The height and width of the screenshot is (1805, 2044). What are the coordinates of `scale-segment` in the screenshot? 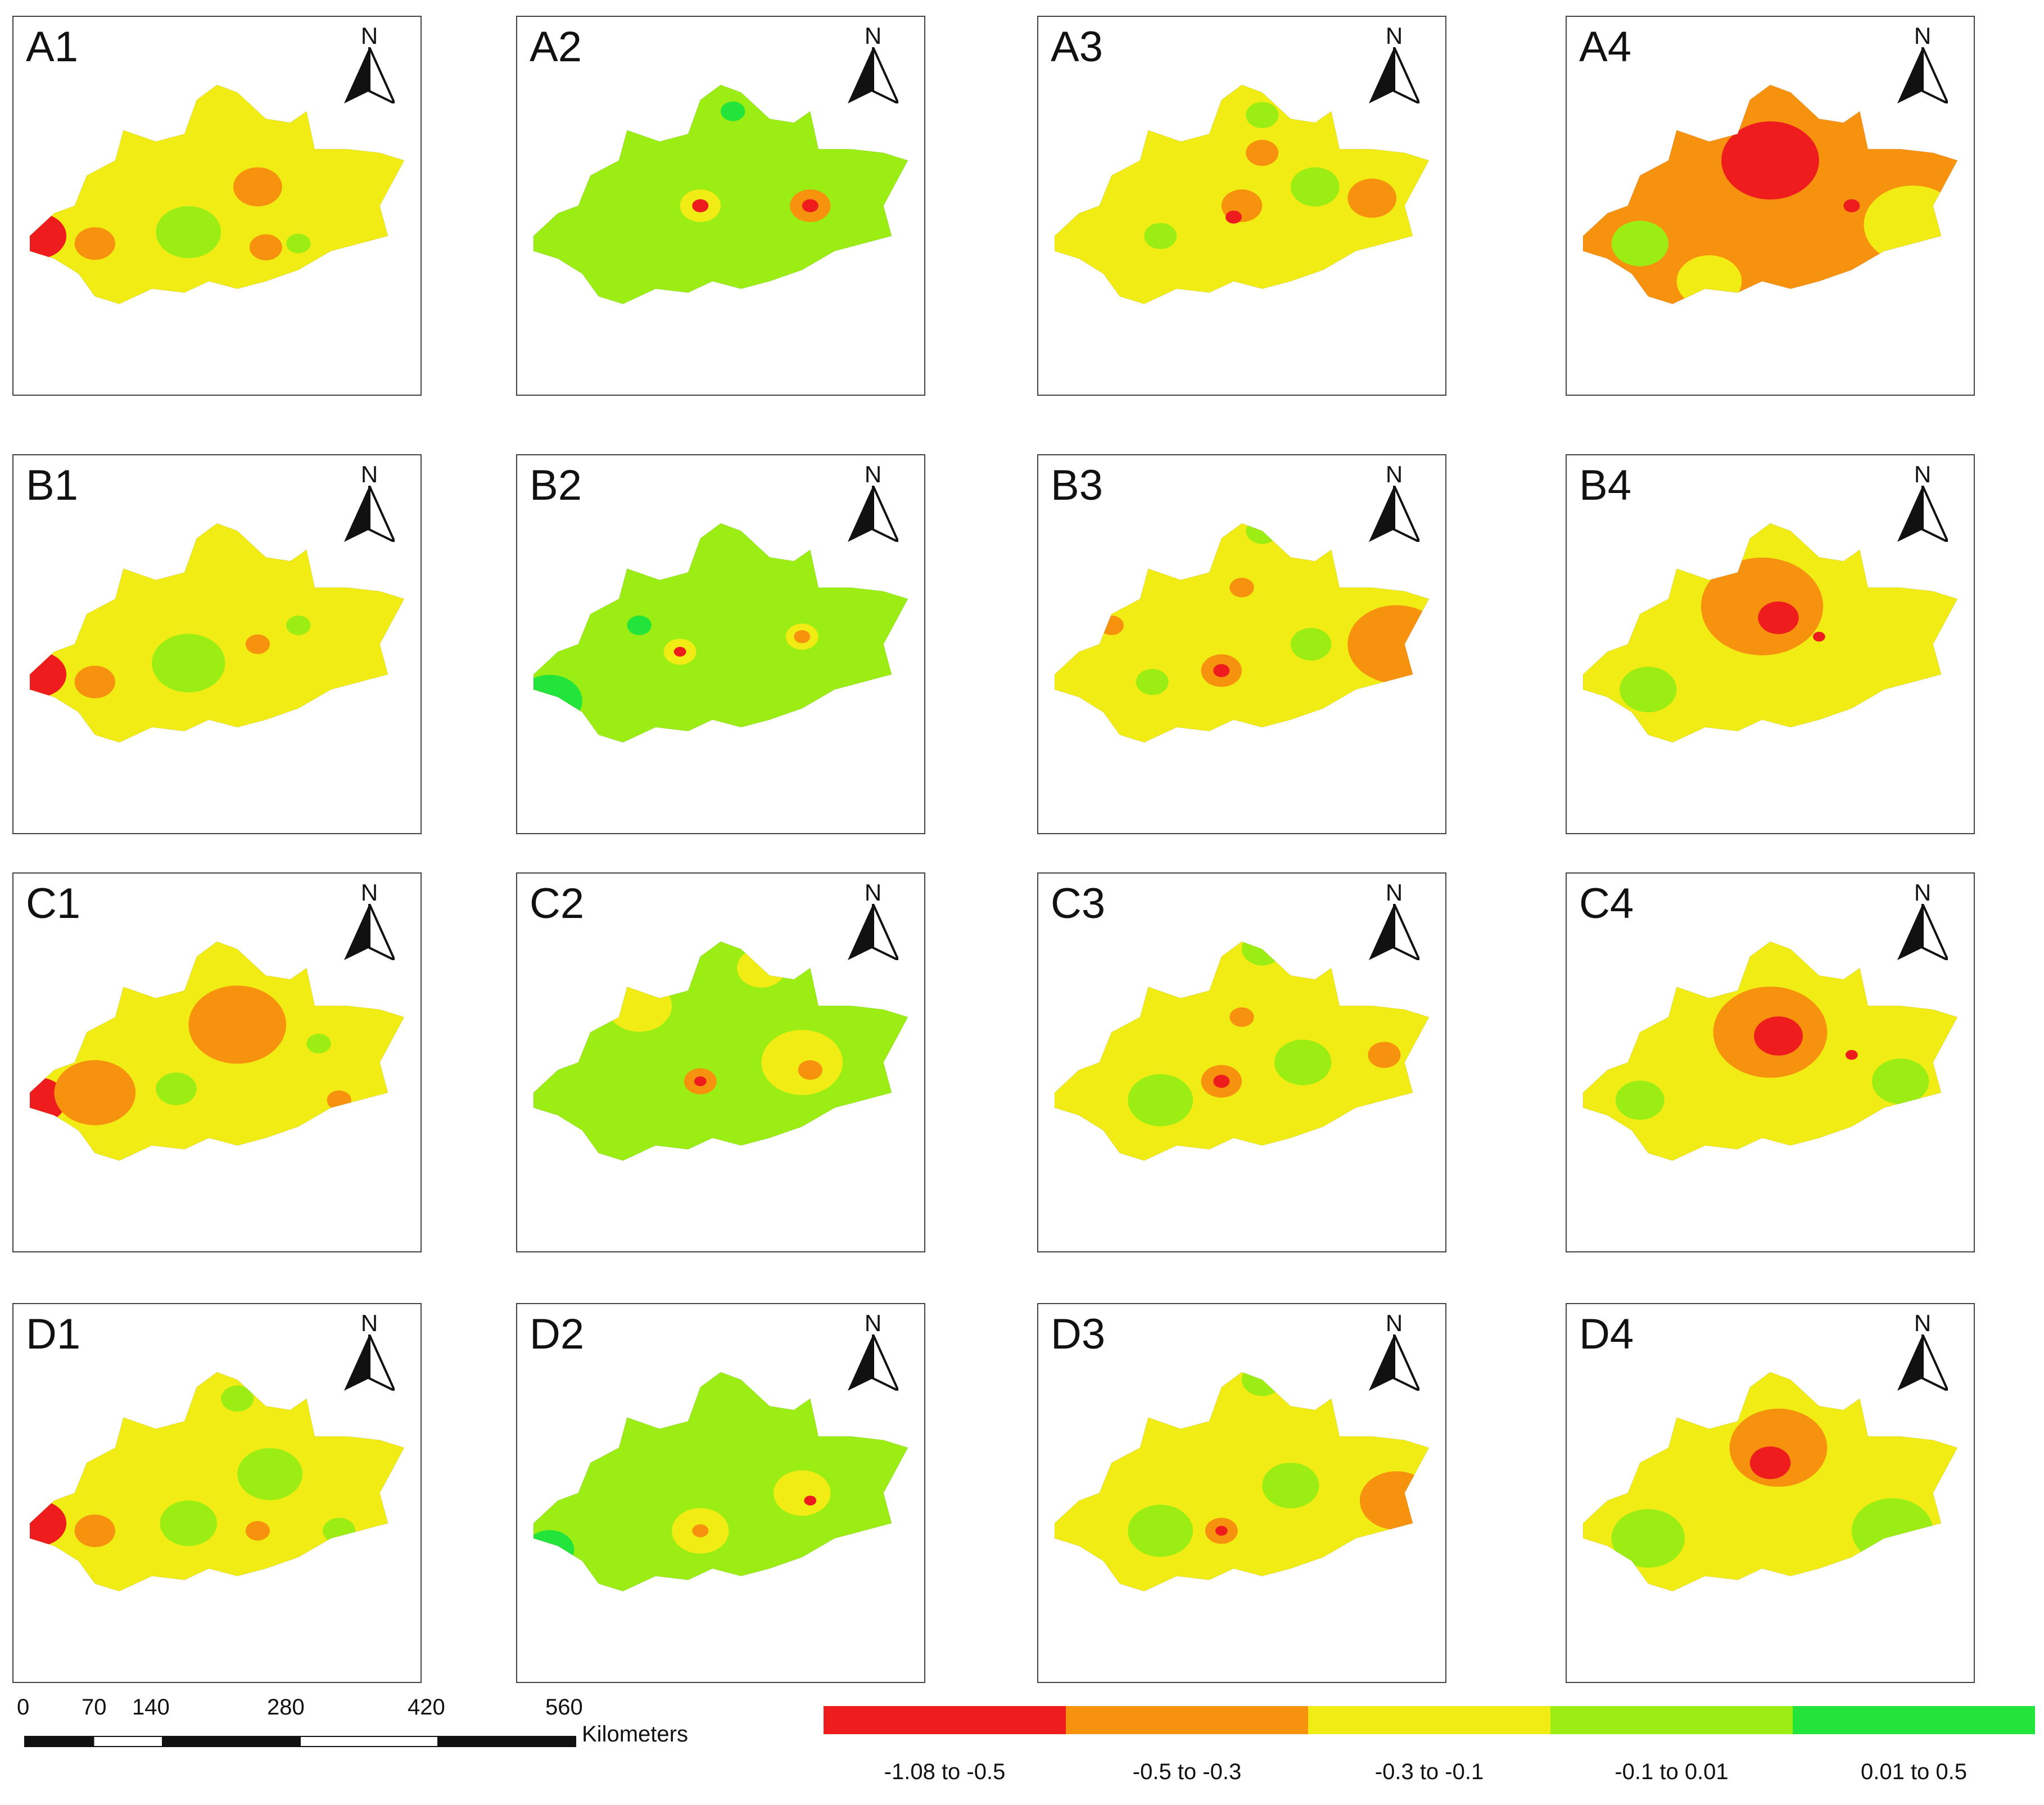 It's located at (369, 1741).